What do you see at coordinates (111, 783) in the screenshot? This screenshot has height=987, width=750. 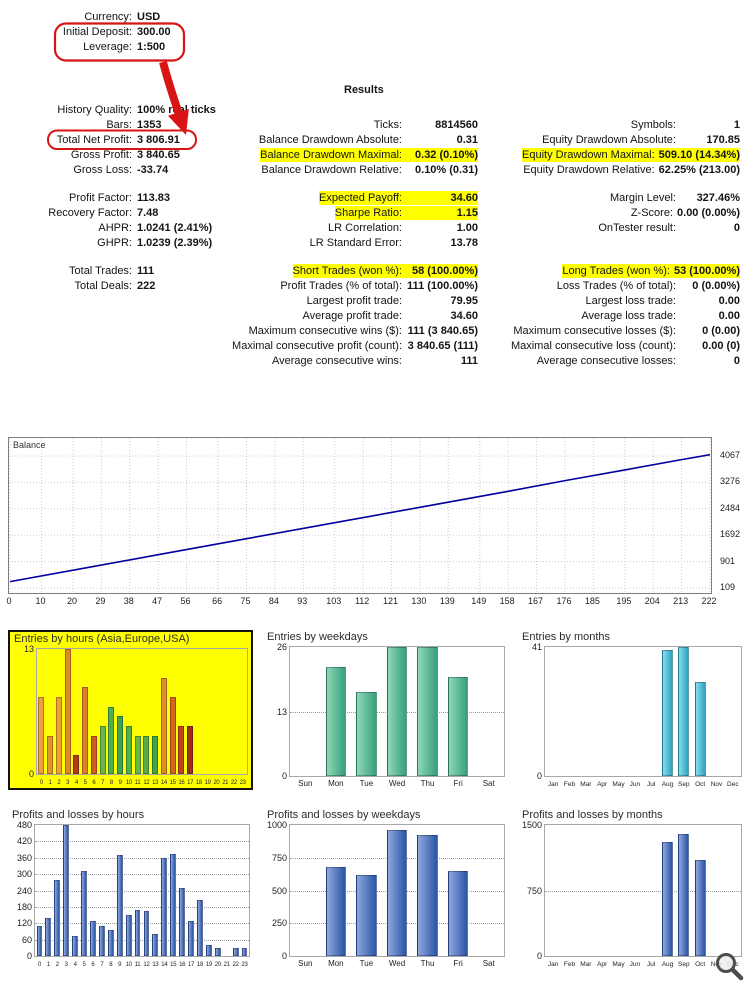 I see `x-tick-label: 8` at bounding box center [111, 783].